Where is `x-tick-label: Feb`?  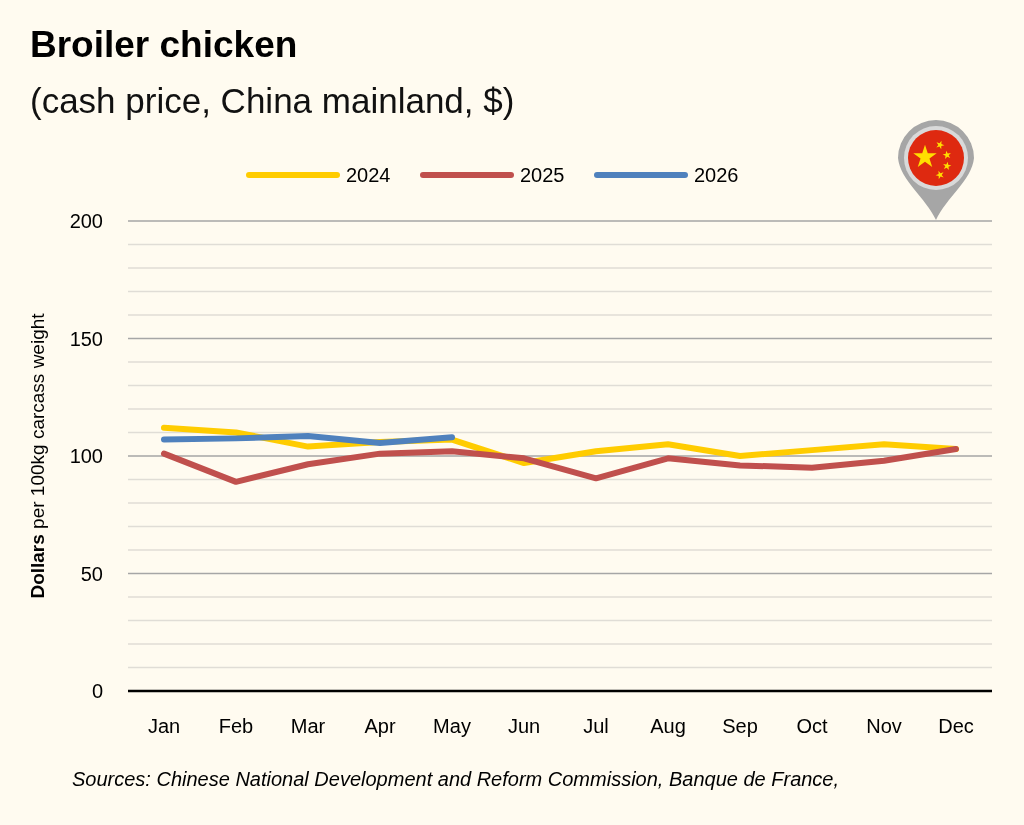
x-tick-label: Feb is located at coordinates (236, 726).